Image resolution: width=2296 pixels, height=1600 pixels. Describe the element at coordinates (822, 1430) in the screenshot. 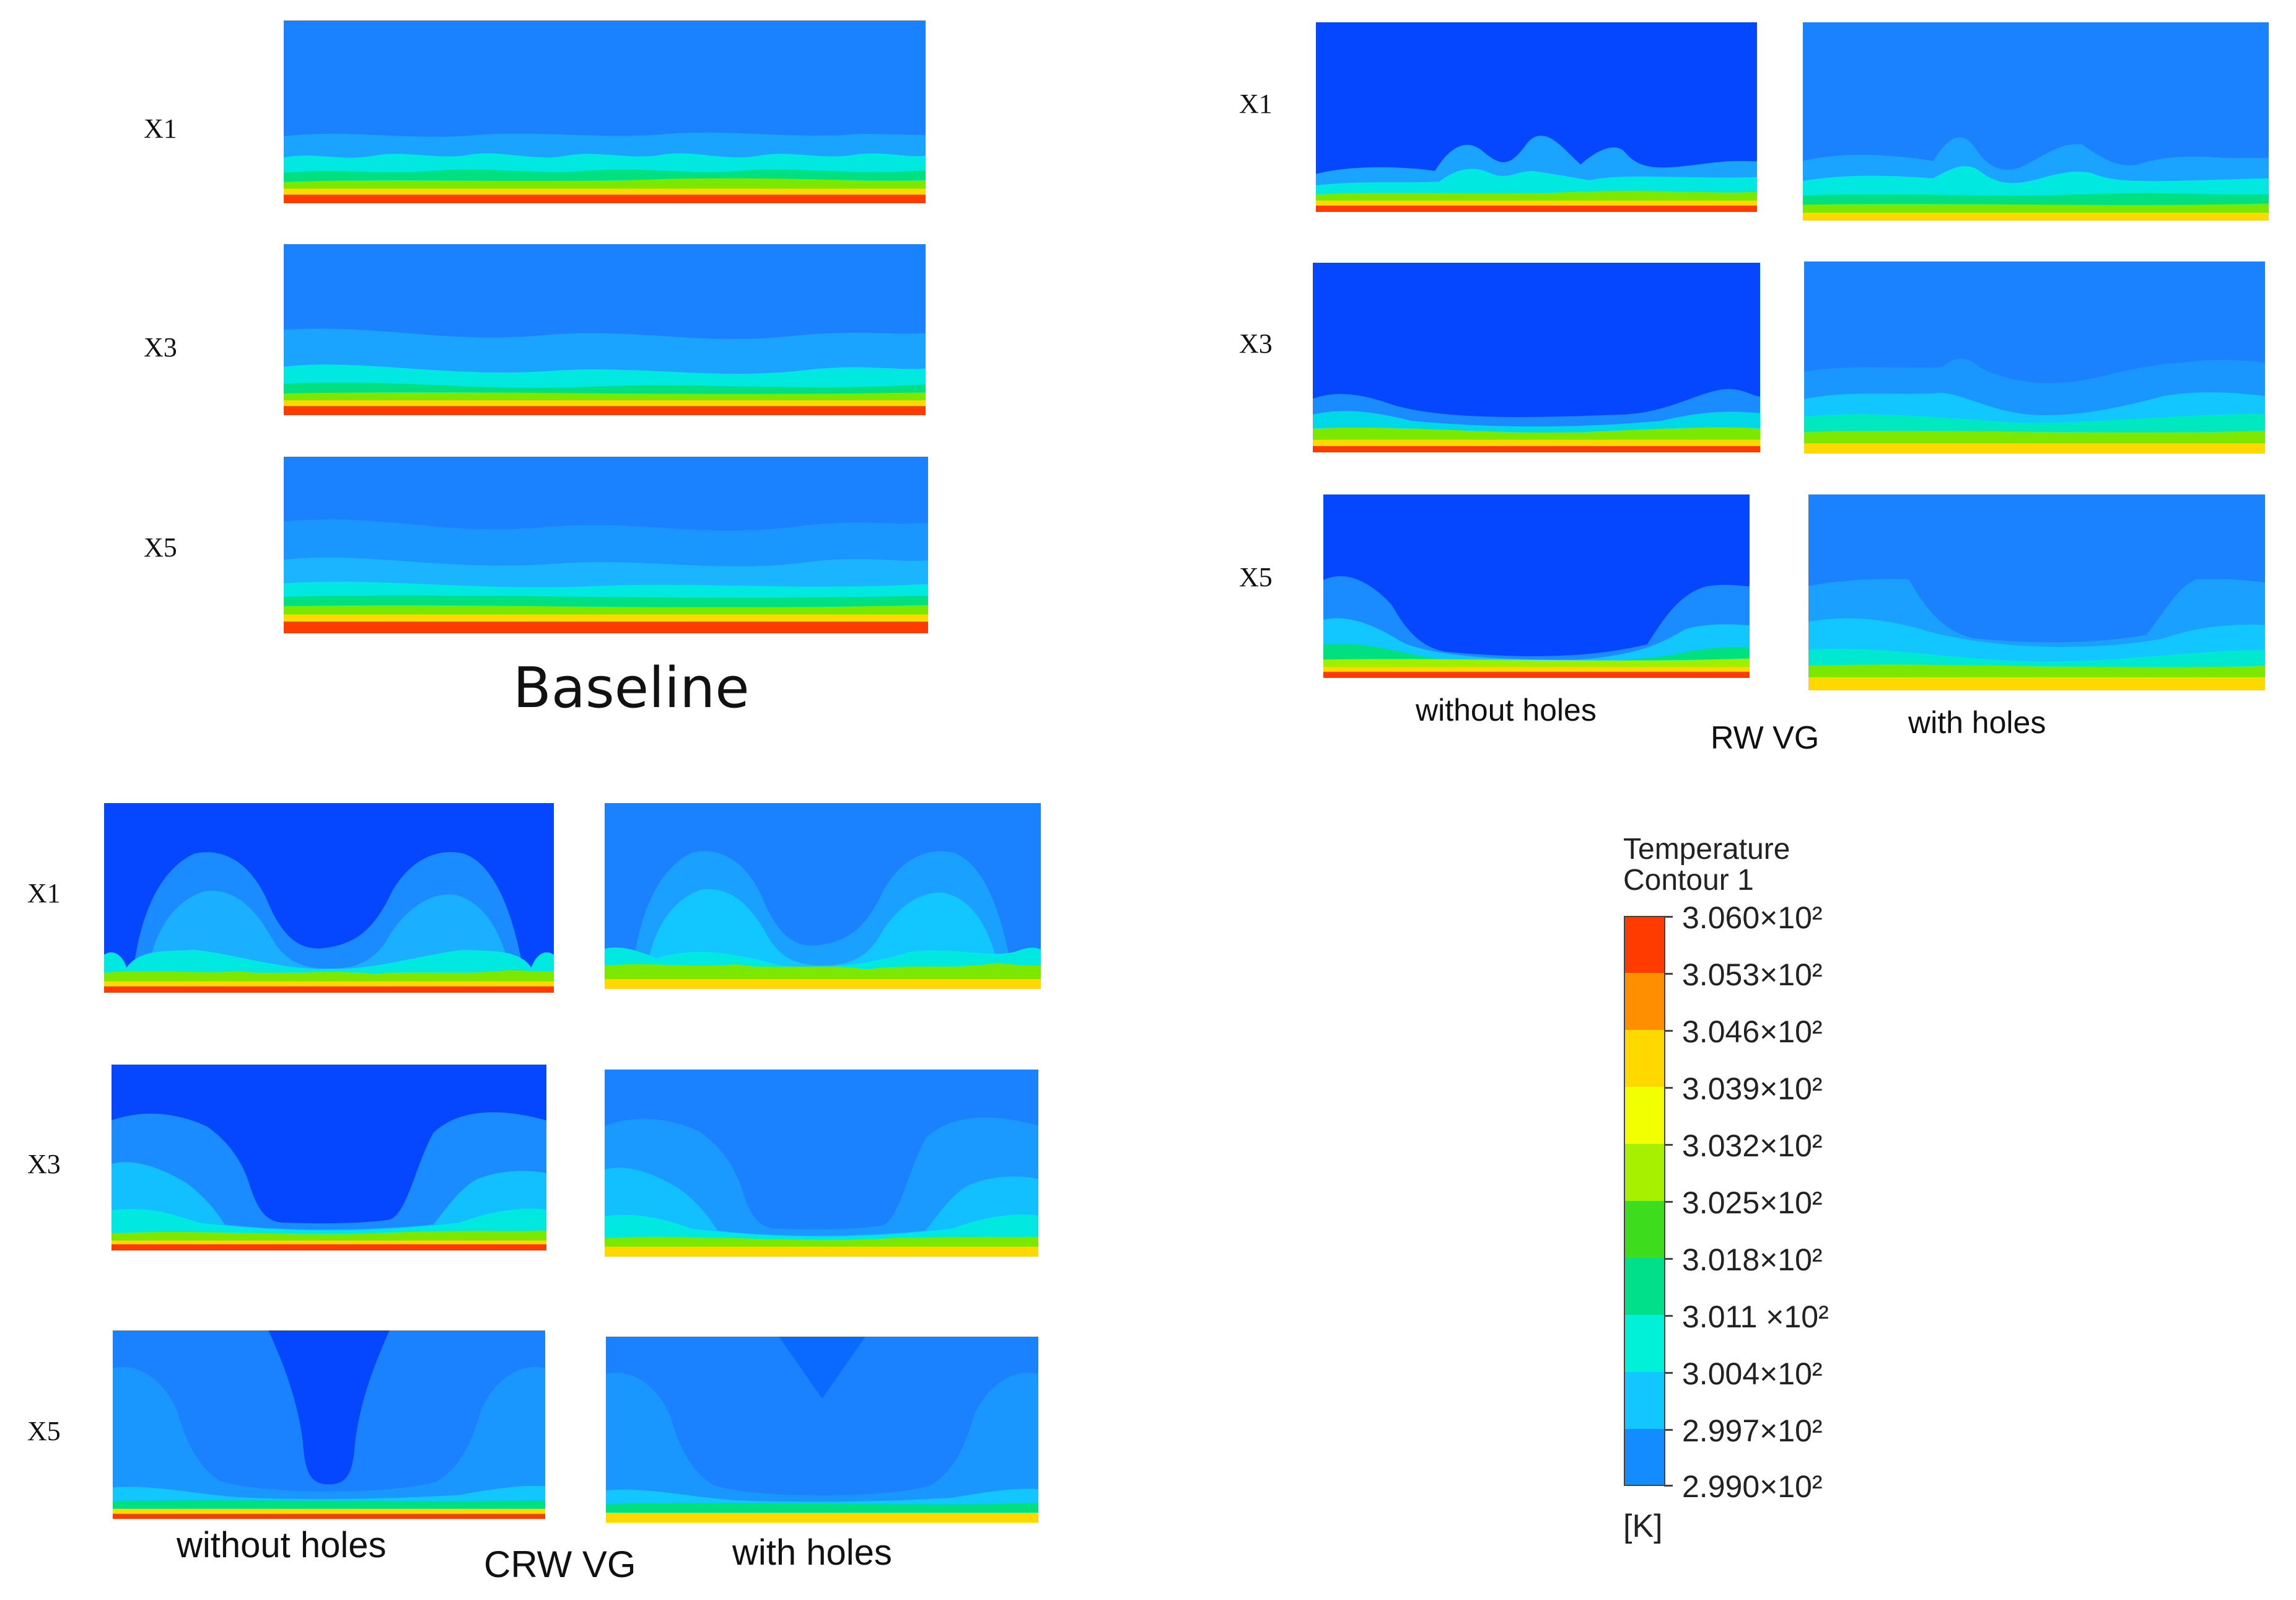

I see `crwvg-hole-x5-contour` at that location.